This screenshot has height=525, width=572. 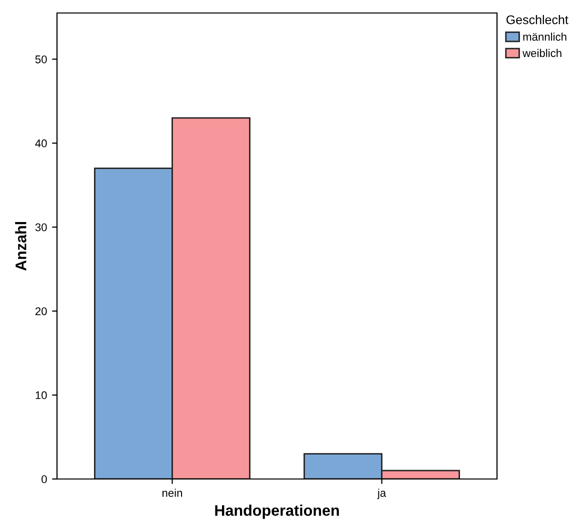 I want to click on y-tick-label: 30, so click(x=41, y=227).